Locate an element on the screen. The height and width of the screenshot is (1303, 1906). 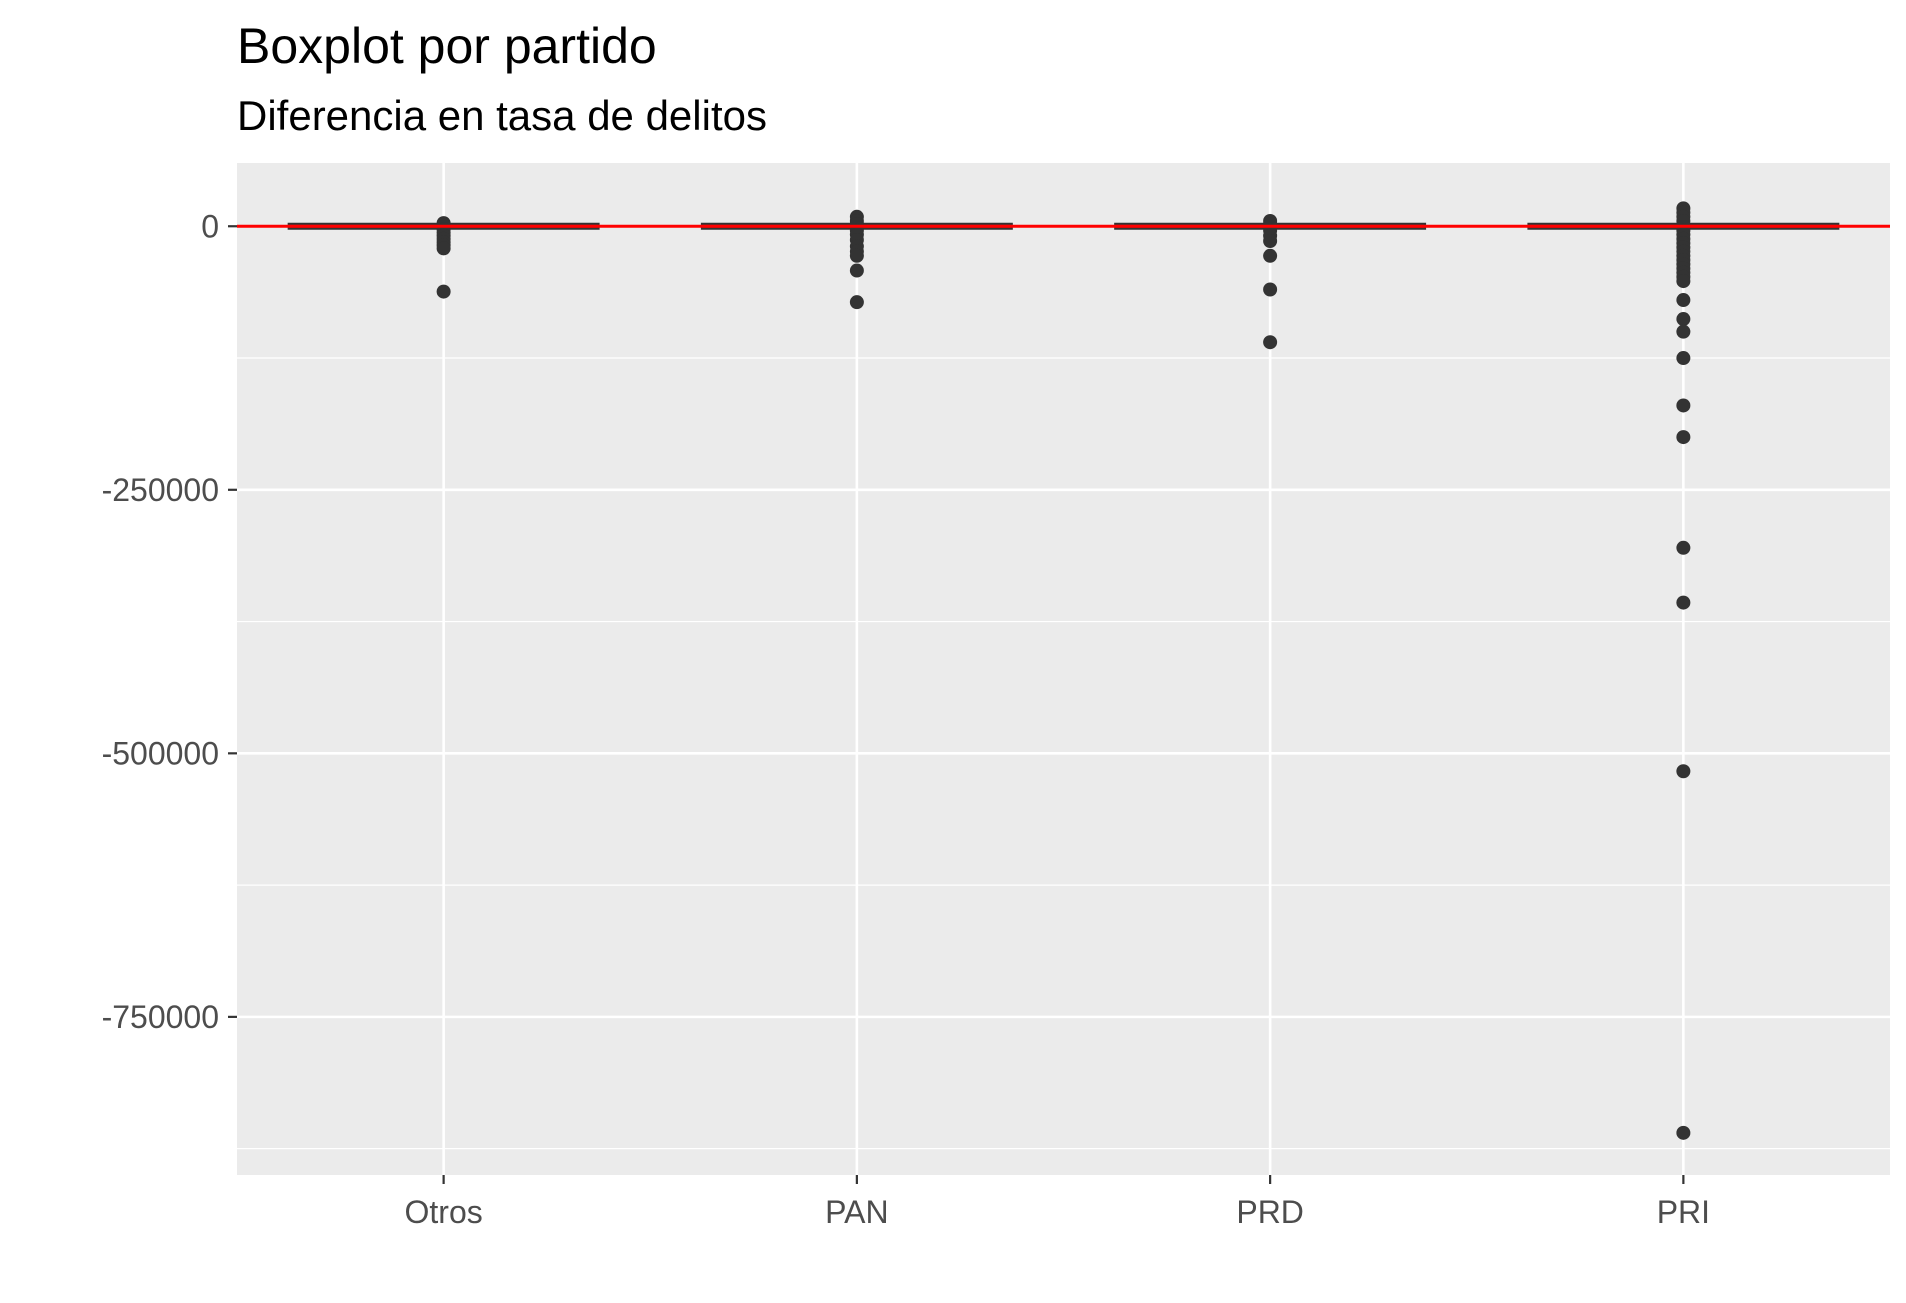
chart-title: Boxplot por partido is located at coordinates (447, 46).